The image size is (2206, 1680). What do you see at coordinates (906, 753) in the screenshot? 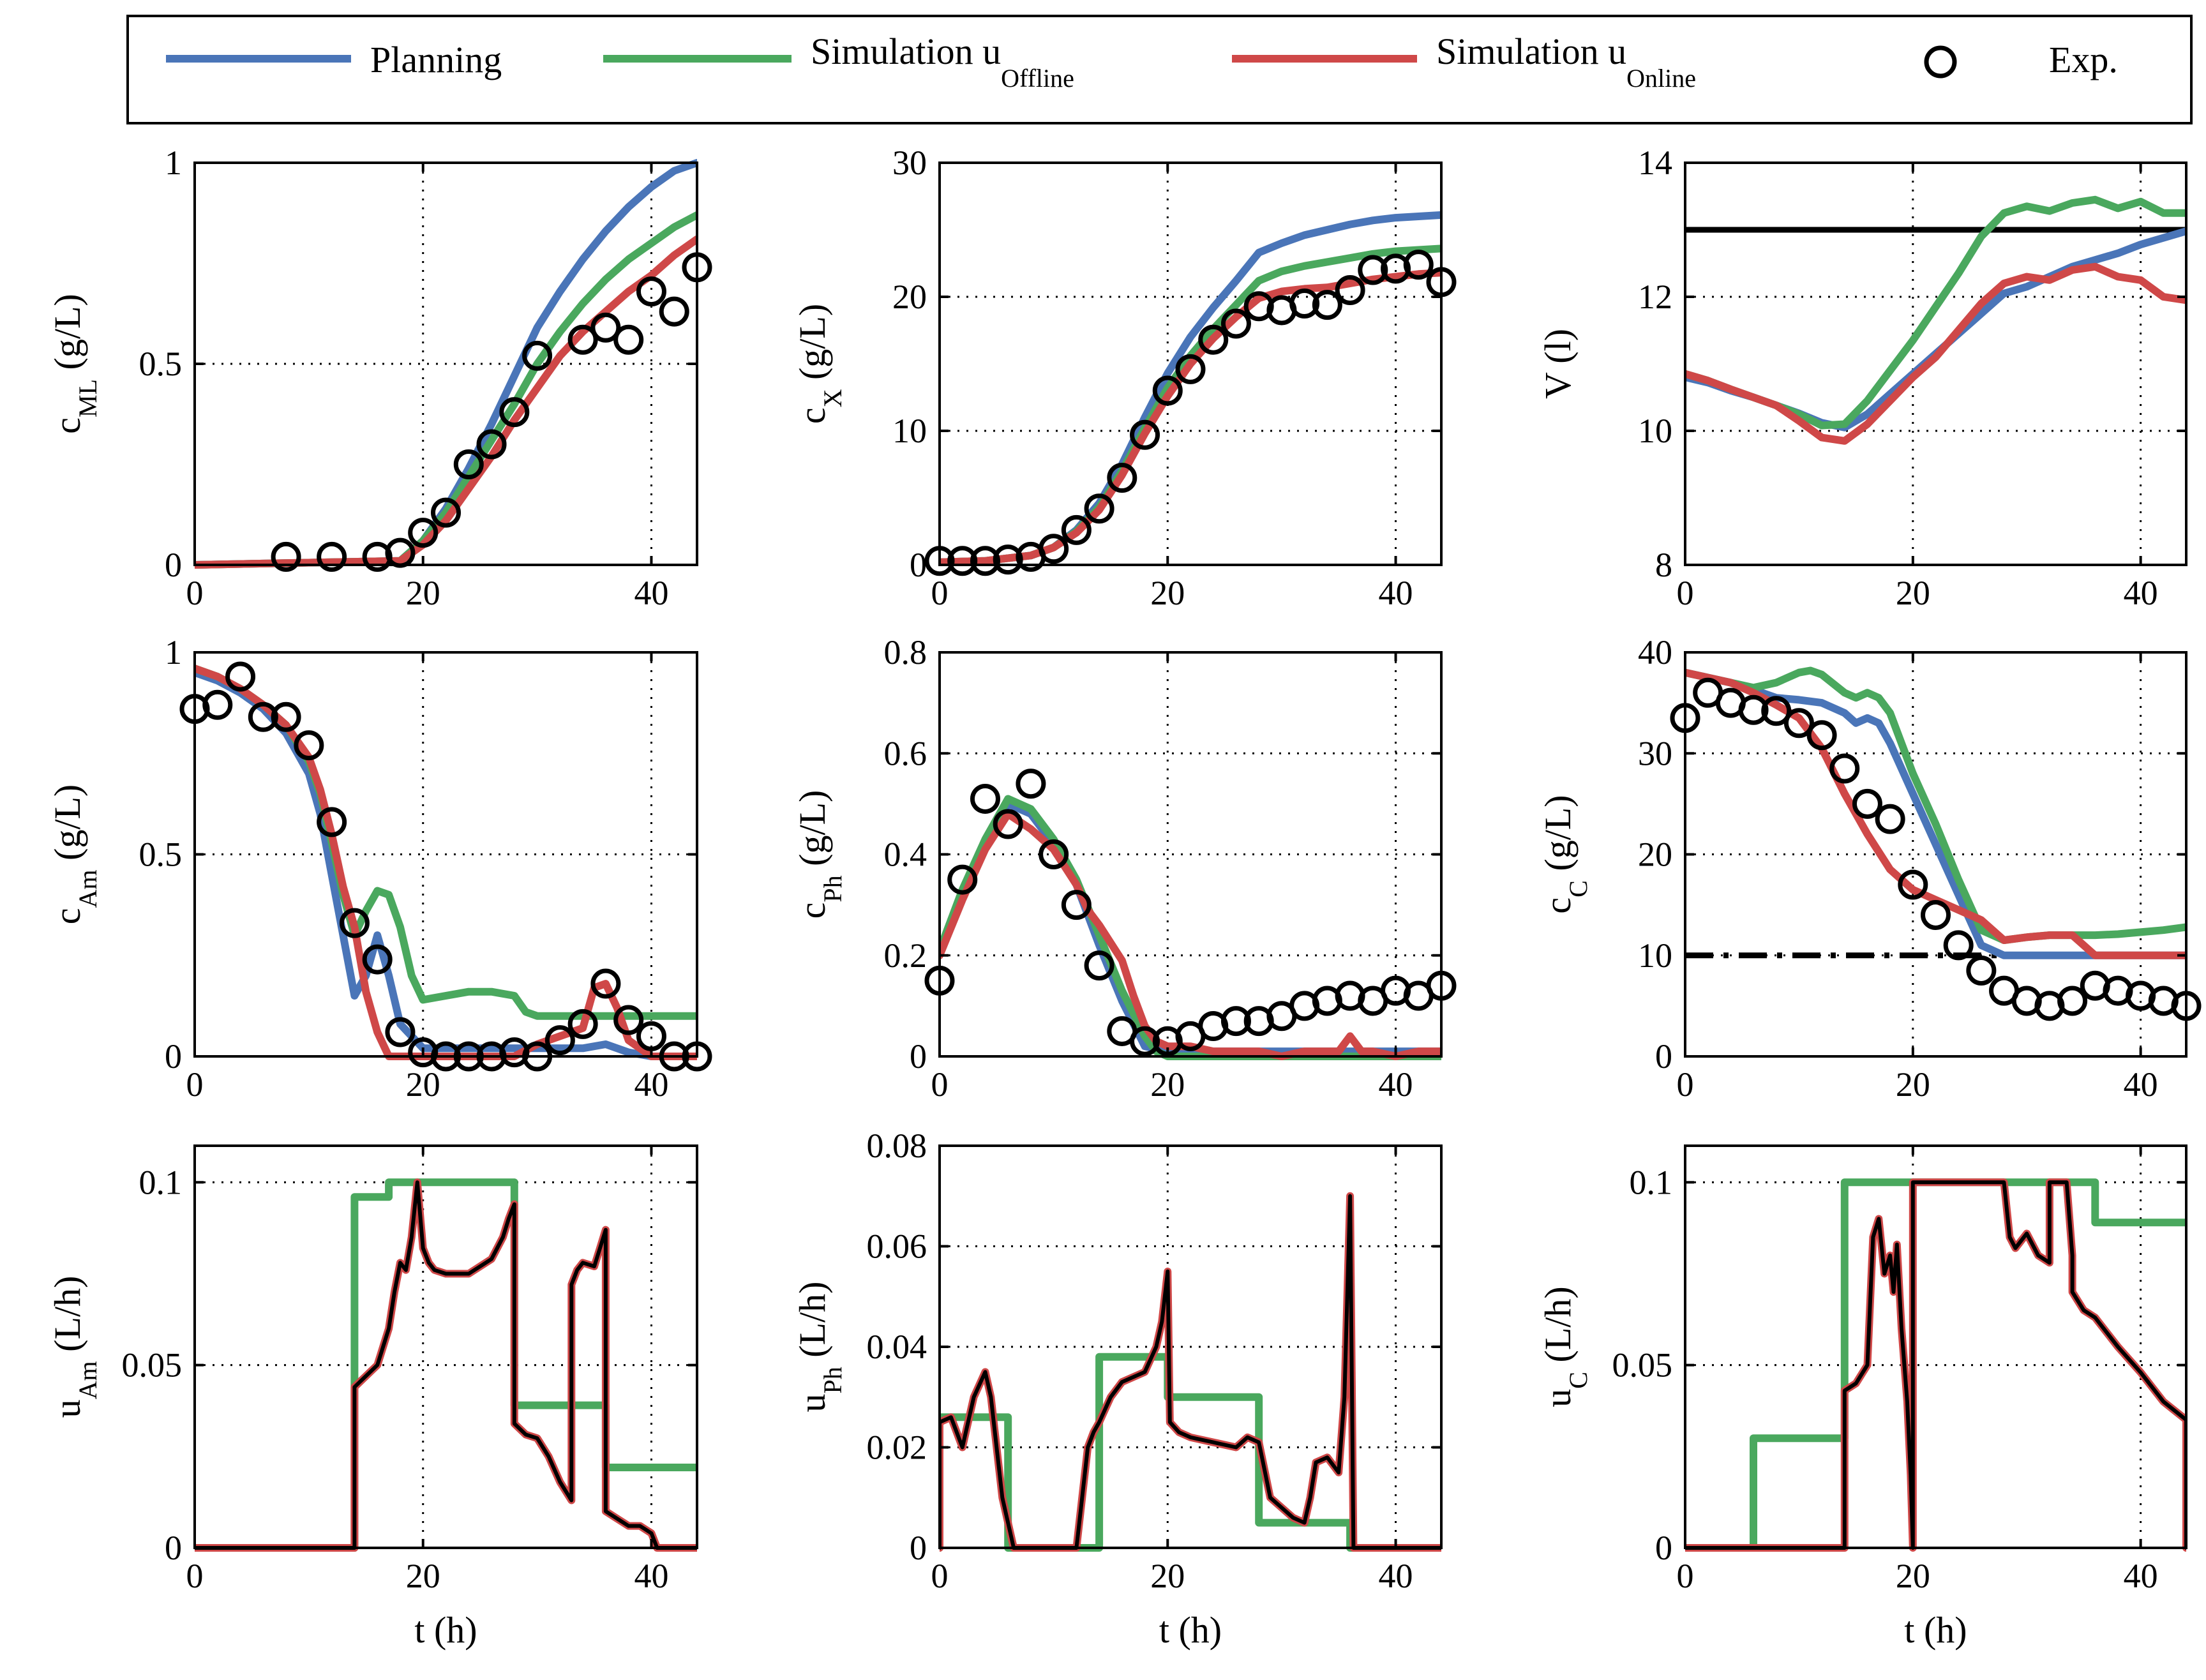
I see `y-tick-label: 0.6` at bounding box center [906, 753].